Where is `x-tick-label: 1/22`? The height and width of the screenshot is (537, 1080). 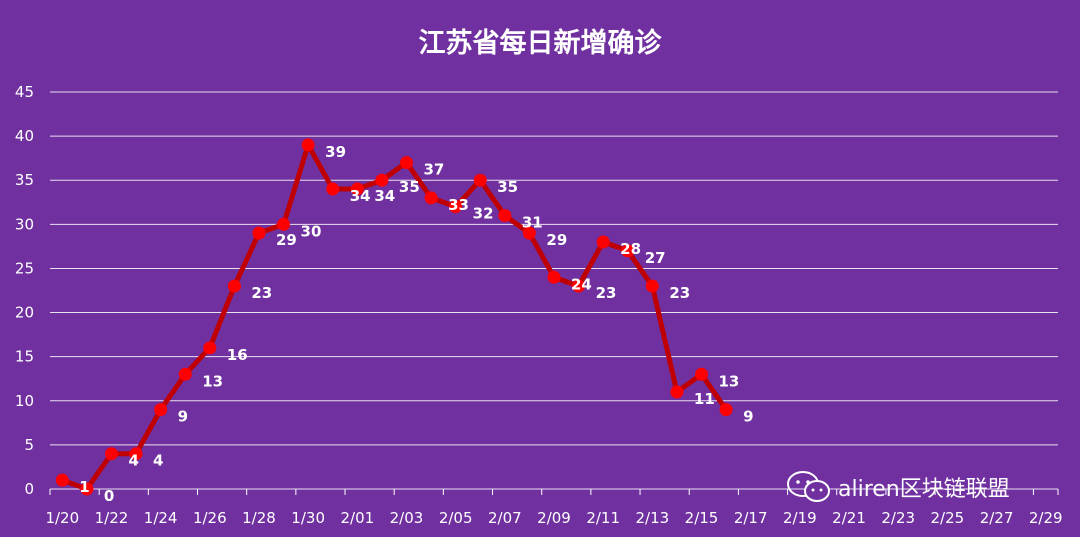 x-tick-label: 1/22 is located at coordinates (112, 518).